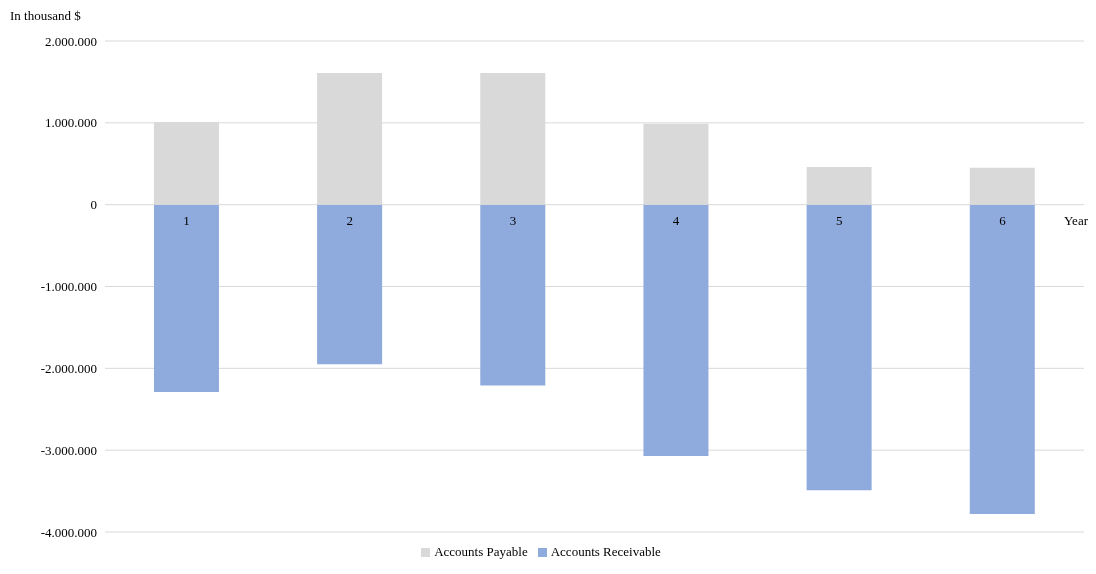 The width and height of the screenshot is (1096, 574). What do you see at coordinates (68, 450) in the screenshot?
I see `y-tick-label: -3.000.000` at bounding box center [68, 450].